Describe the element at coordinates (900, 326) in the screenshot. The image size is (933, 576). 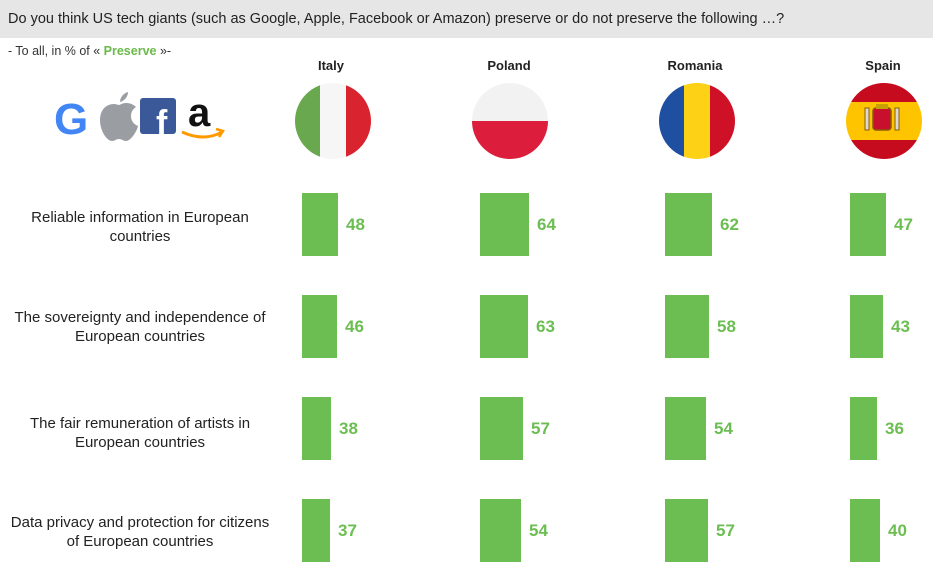
I see `value-label-spain-row-2: 43` at that location.